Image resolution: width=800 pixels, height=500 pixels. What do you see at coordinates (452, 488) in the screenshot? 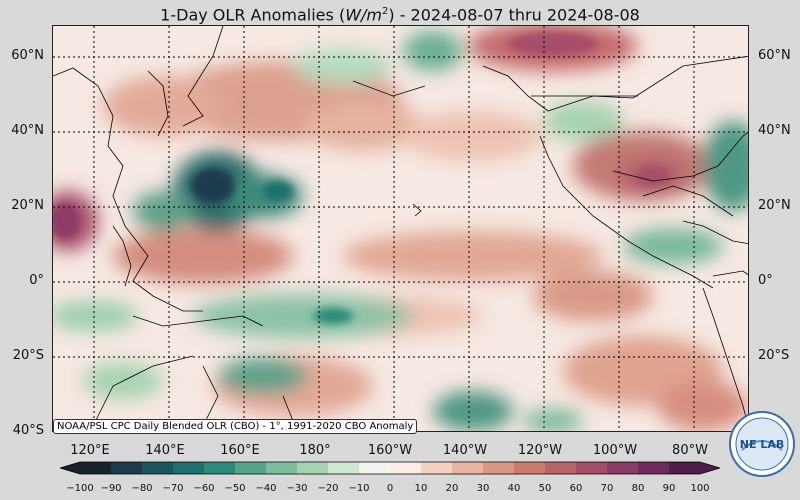
I see `colorbar-tick-label: 20` at bounding box center [452, 488].